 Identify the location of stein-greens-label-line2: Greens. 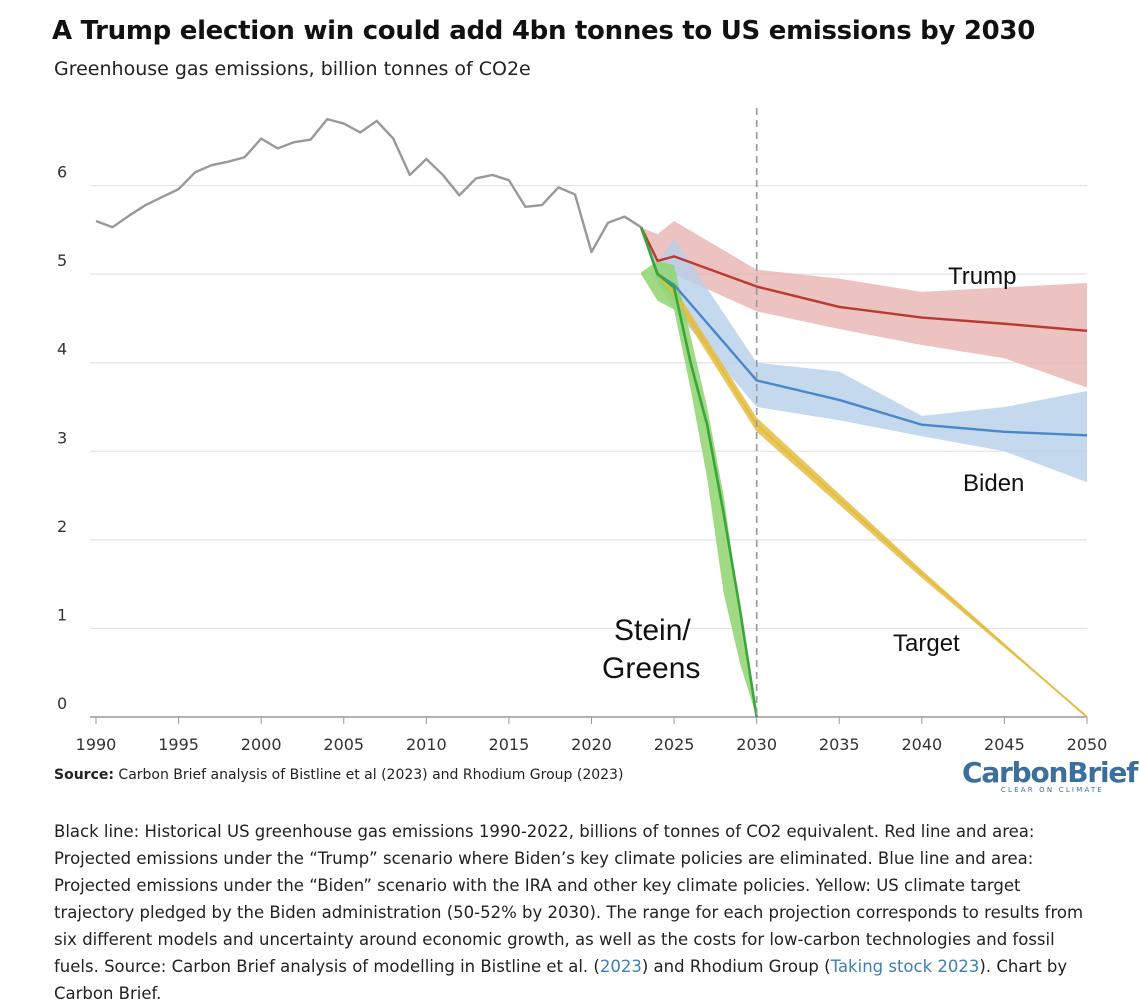
(651, 668).